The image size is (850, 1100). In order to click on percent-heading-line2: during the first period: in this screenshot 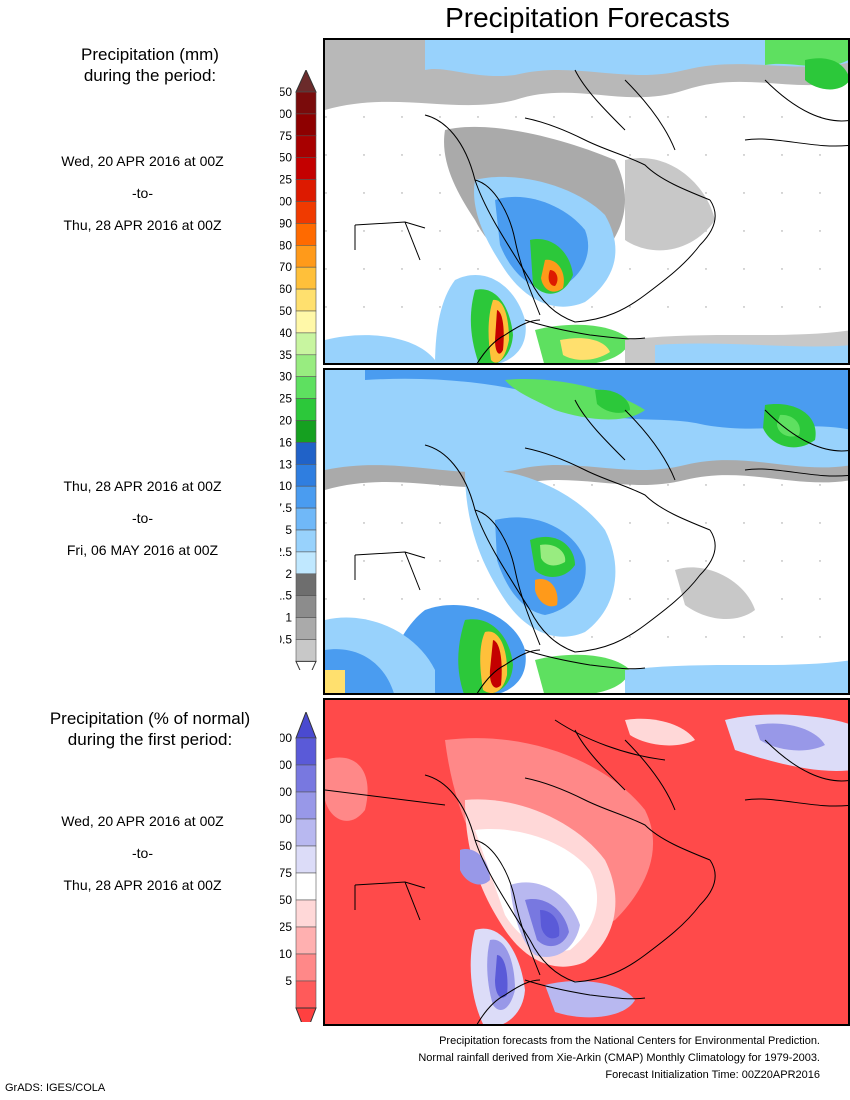, I will do `click(150, 739)`.